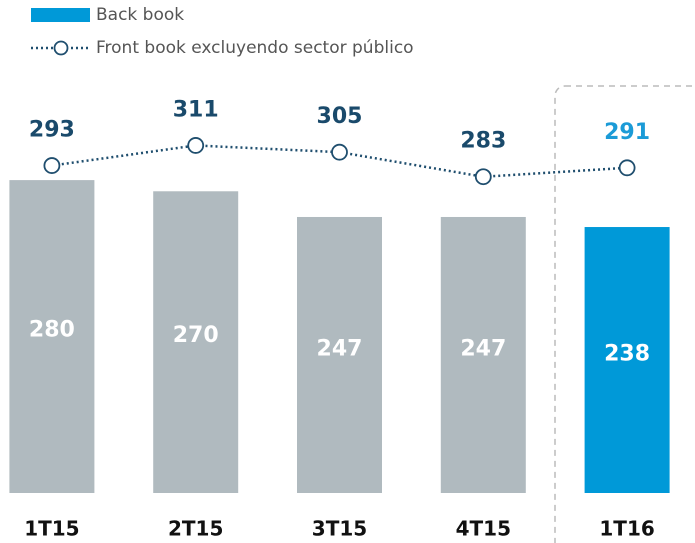 The height and width of the screenshot is (543, 695). Describe the element at coordinates (255, 48) in the screenshot. I see `legend-label: Front book excluyendo sector público` at that location.